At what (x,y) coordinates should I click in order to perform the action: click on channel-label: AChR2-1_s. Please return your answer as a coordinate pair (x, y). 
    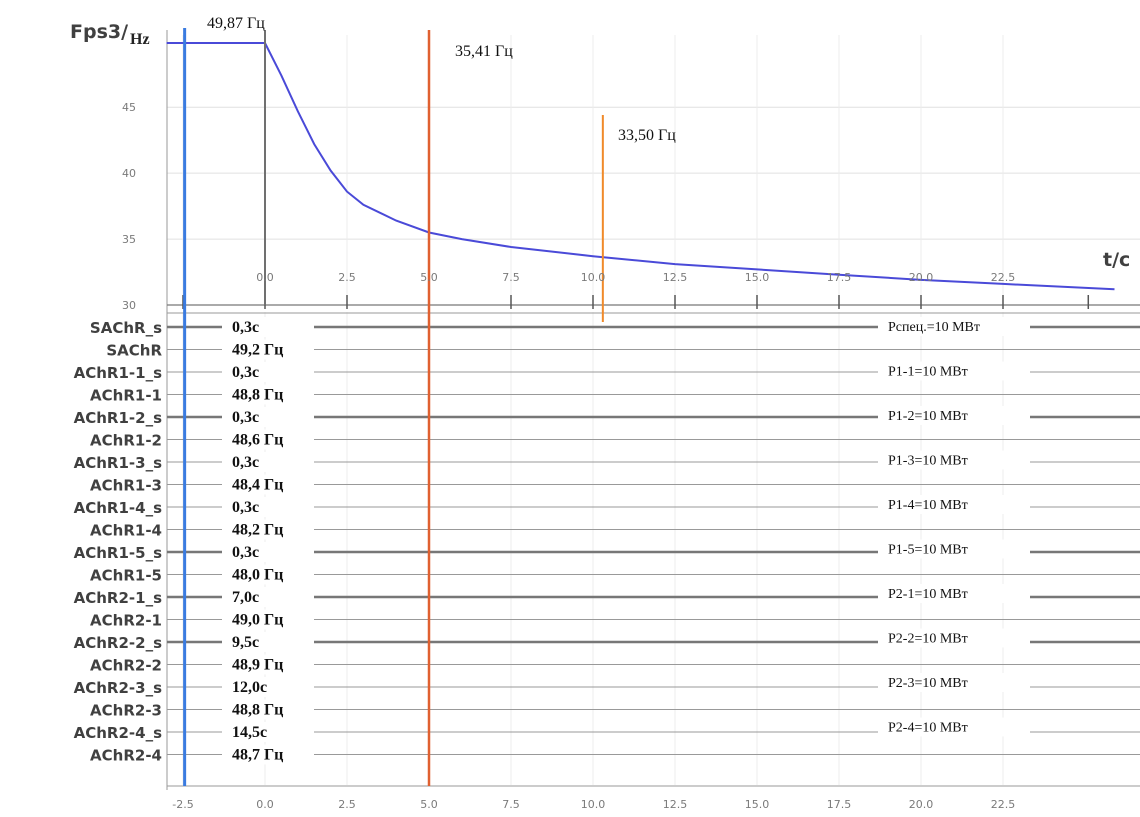
    Looking at the image, I should click on (118, 598).